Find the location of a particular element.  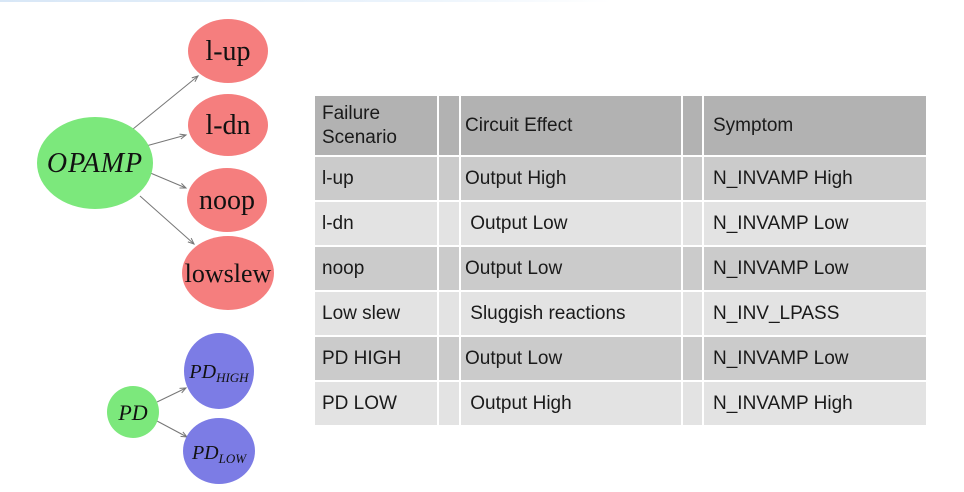

opamp-node-label: OPAMP is located at coordinates (95, 163).